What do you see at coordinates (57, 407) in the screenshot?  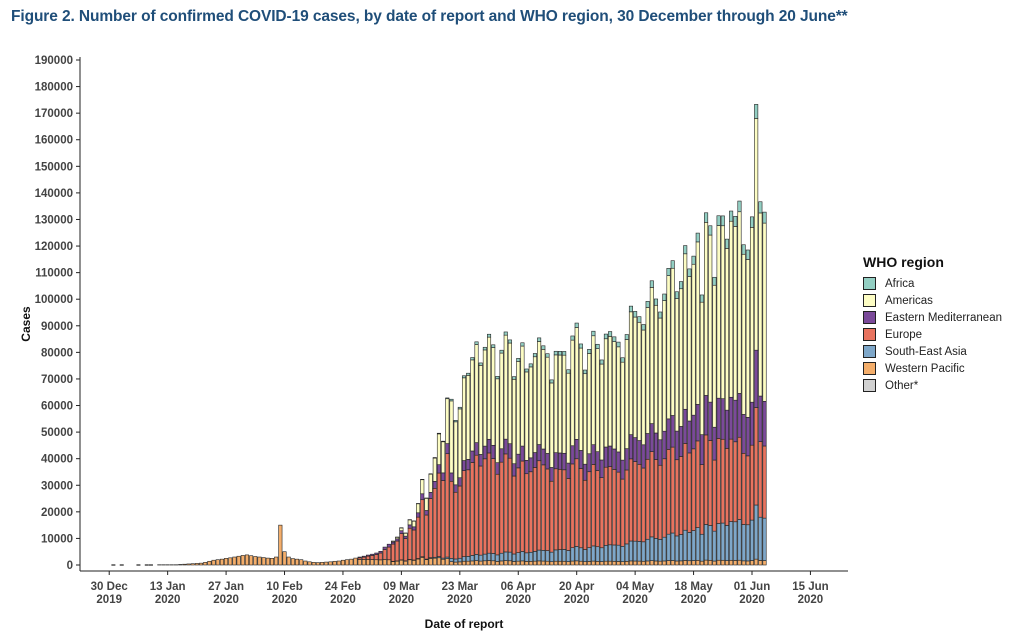 I see `y-tick-label: 60000` at bounding box center [57, 407].